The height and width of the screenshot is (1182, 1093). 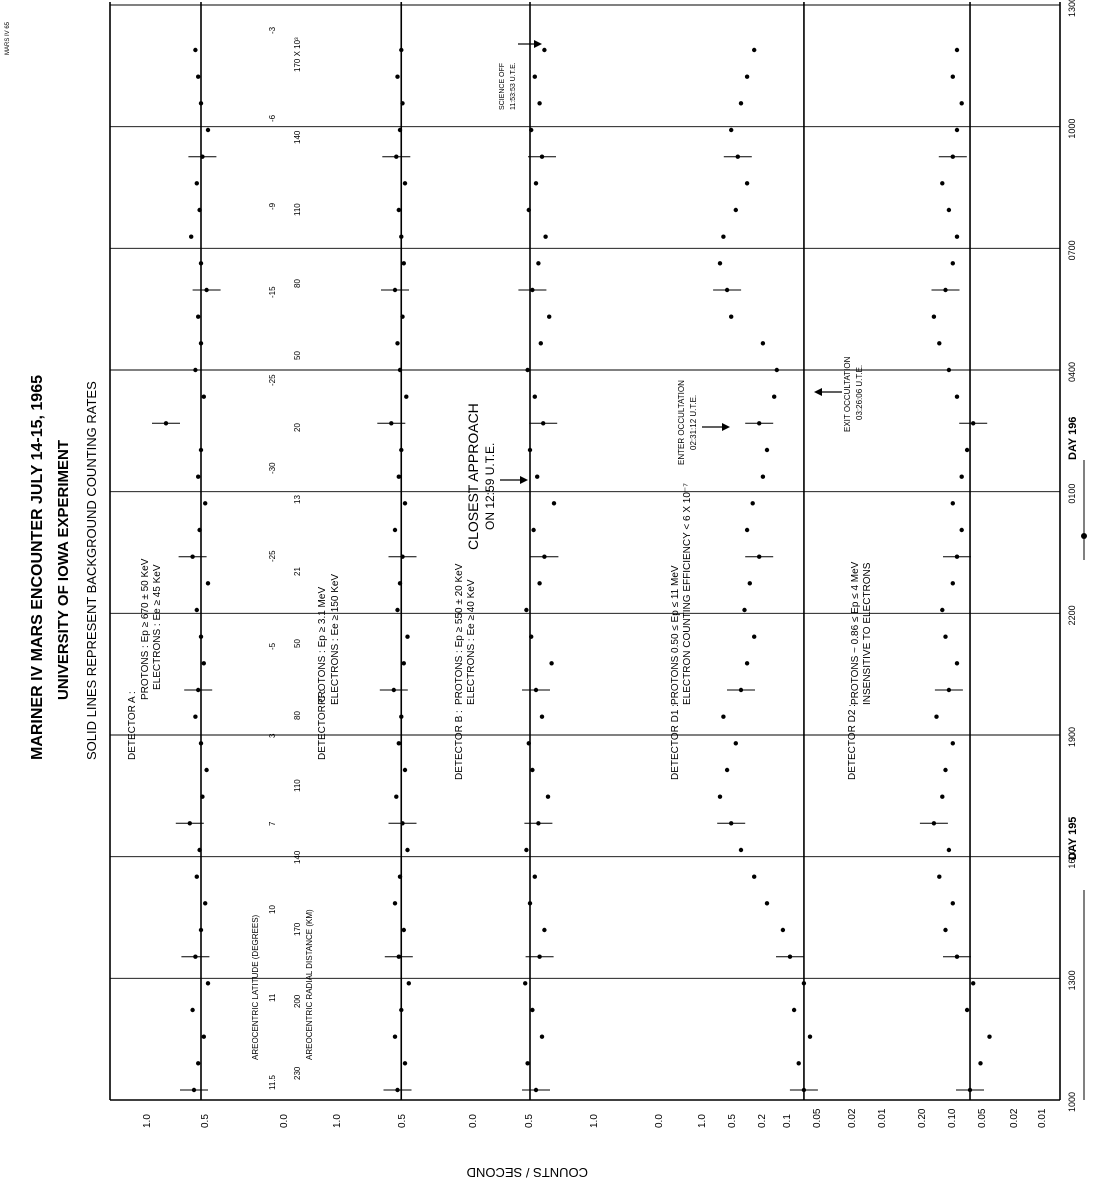 I want to click on science-off-line-1: SCIENCE OFF, so click(x=502, y=86).